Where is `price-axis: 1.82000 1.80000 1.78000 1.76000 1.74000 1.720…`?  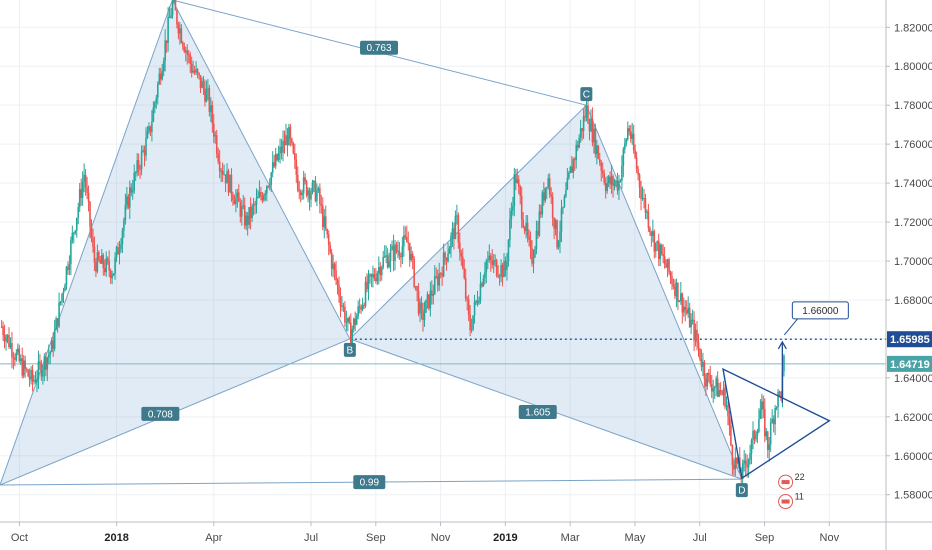 price-axis: 1.82000 1.80000 1.78000 1.76000 1.74000 1.720… is located at coordinates (908, 275).